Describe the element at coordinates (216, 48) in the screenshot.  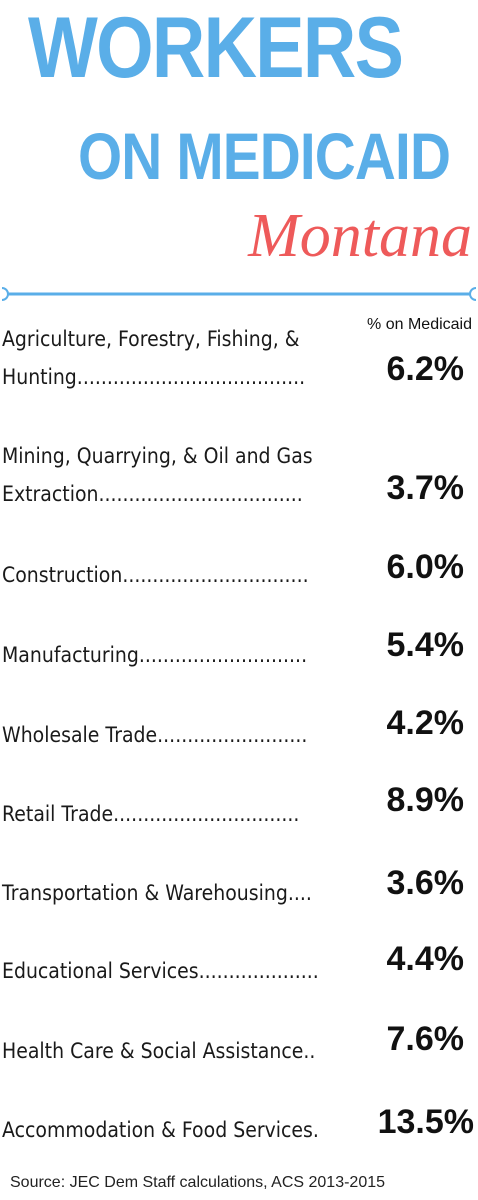
I see `title-workers: WORKERS` at that location.